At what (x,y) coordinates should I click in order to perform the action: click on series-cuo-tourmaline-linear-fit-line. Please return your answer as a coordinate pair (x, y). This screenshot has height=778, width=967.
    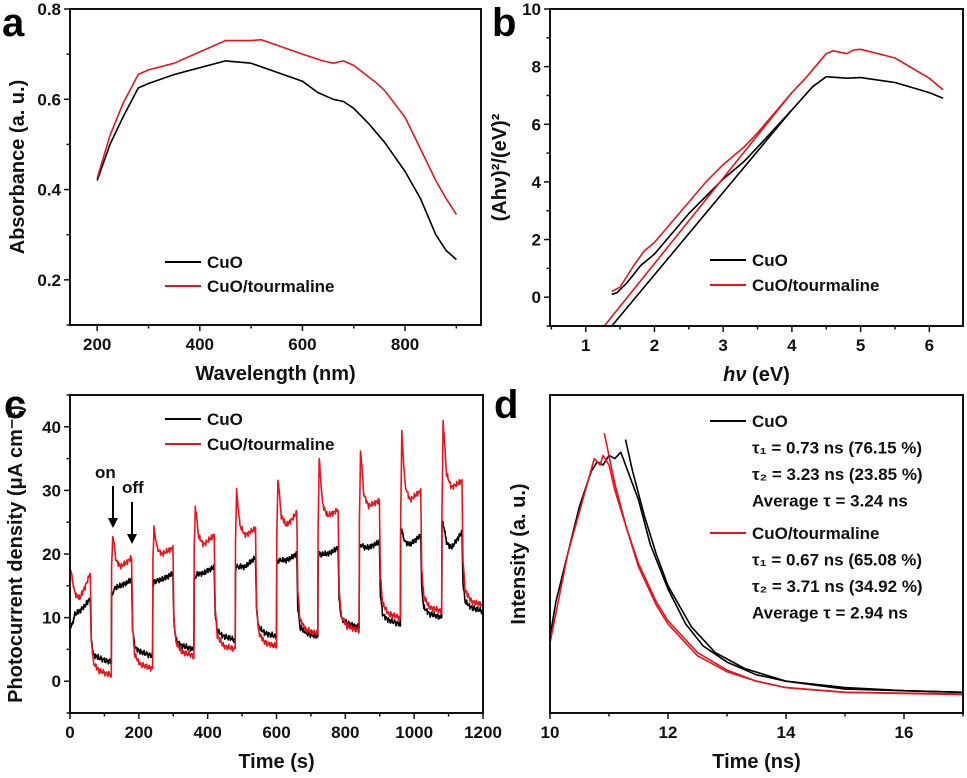
    Looking at the image, I should click on (698, 209).